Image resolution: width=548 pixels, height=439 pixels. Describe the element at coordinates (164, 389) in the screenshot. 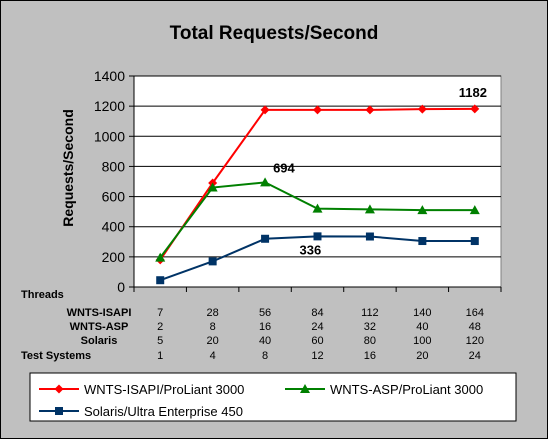

I see `legend-label: WNTS-ISAPI/ProLiant 3000` at that location.